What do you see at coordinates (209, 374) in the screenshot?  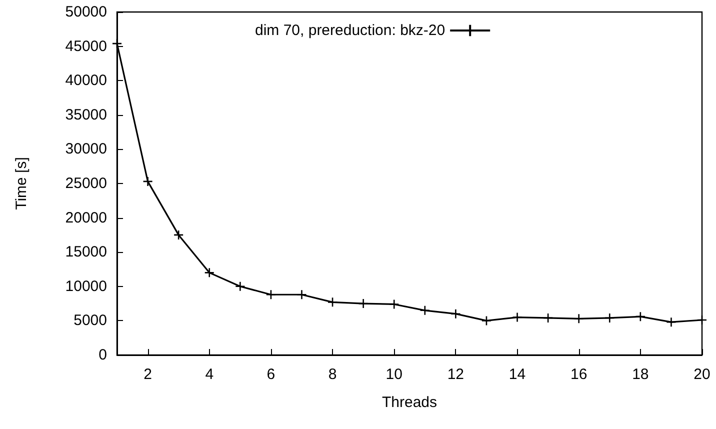 I see `x-tick-label: 4` at bounding box center [209, 374].